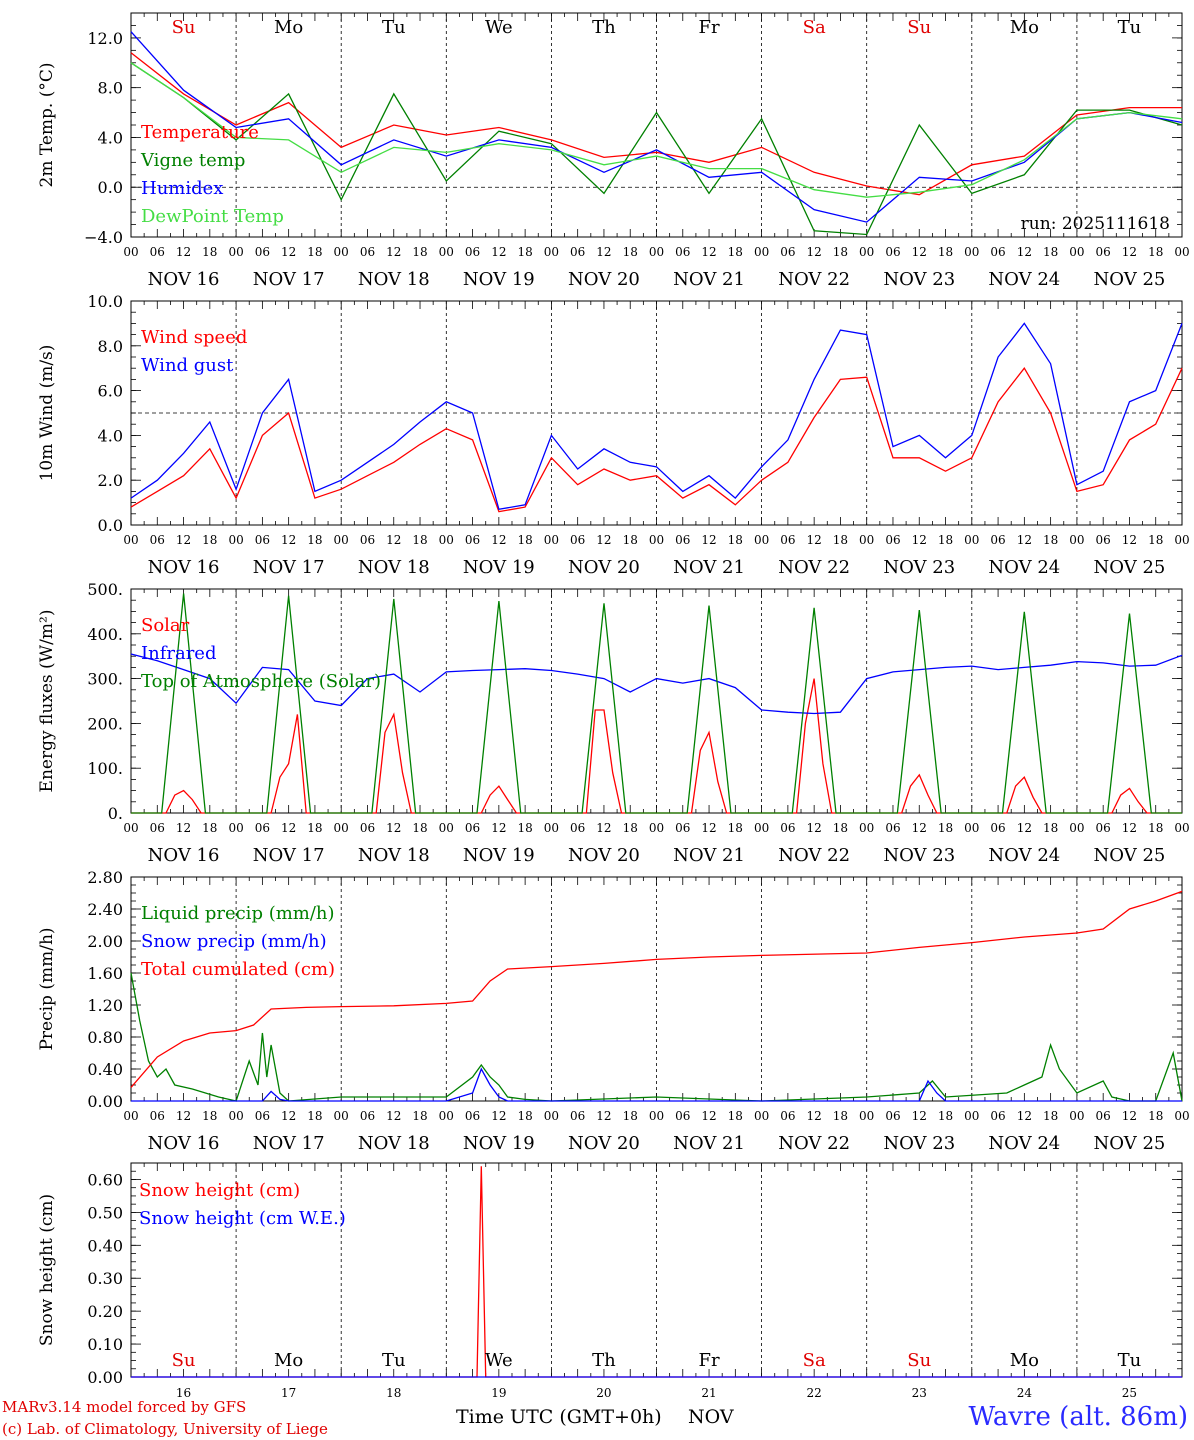  What do you see at coordinates (709, 1143) in the screenshot?
I see `x-date-label: NOV 21` at bounding box center [709, 1143].